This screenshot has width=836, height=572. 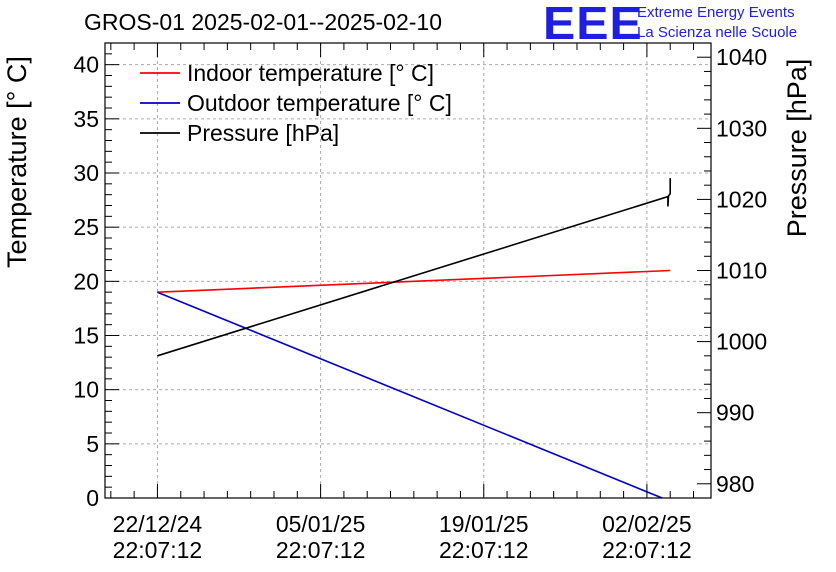 I want to click on x-tick-label: 05/01/25, so click(x=321, y=524).